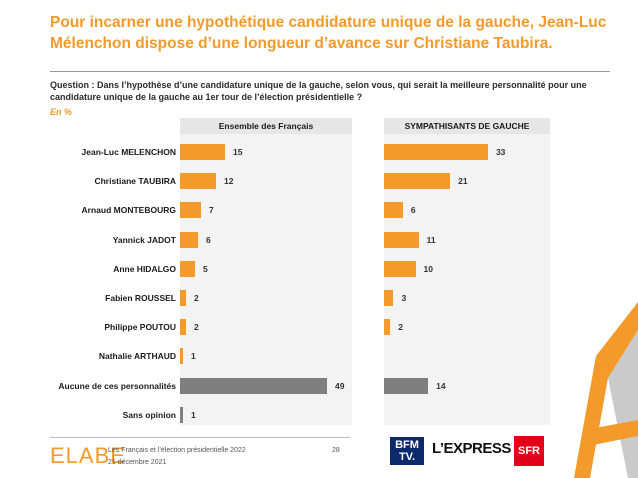 This screenshot has height=478, width=638. Describe the element at coordinates (238, 152) in the screenshot. I see `data-label: 15` at that location.